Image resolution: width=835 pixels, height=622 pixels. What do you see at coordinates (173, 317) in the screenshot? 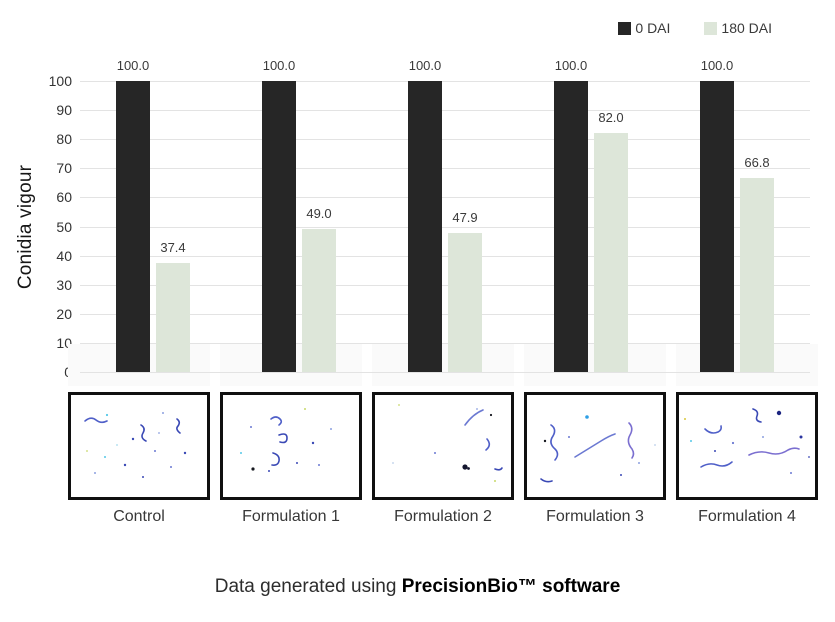
I see `bar-180-dai-control` at bounding box center [173, 317].